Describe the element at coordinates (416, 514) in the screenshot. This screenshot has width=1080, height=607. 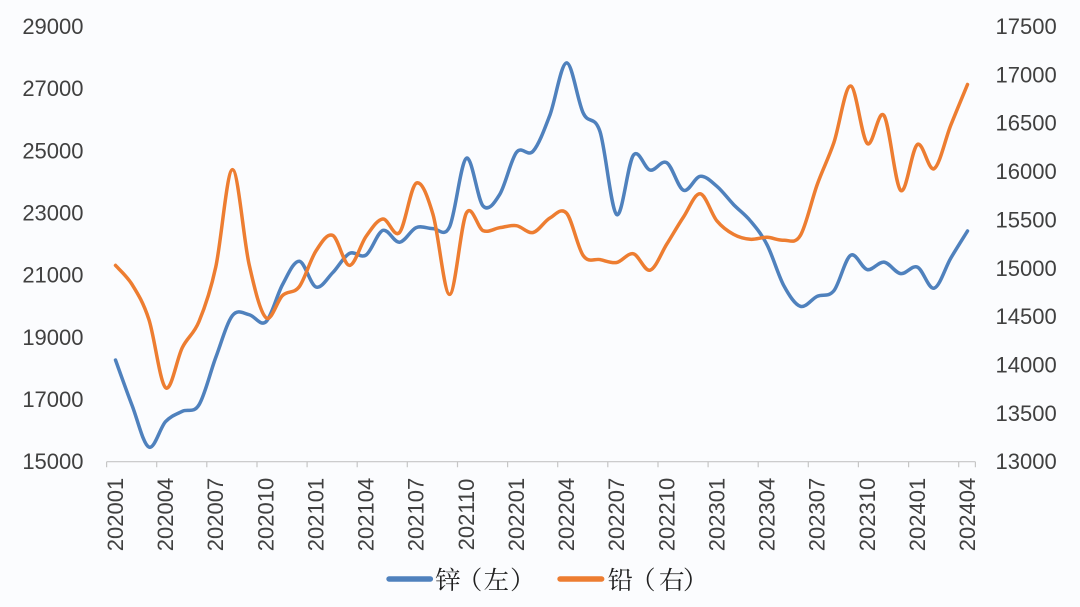
I see `svg-text: 202107` at that location.